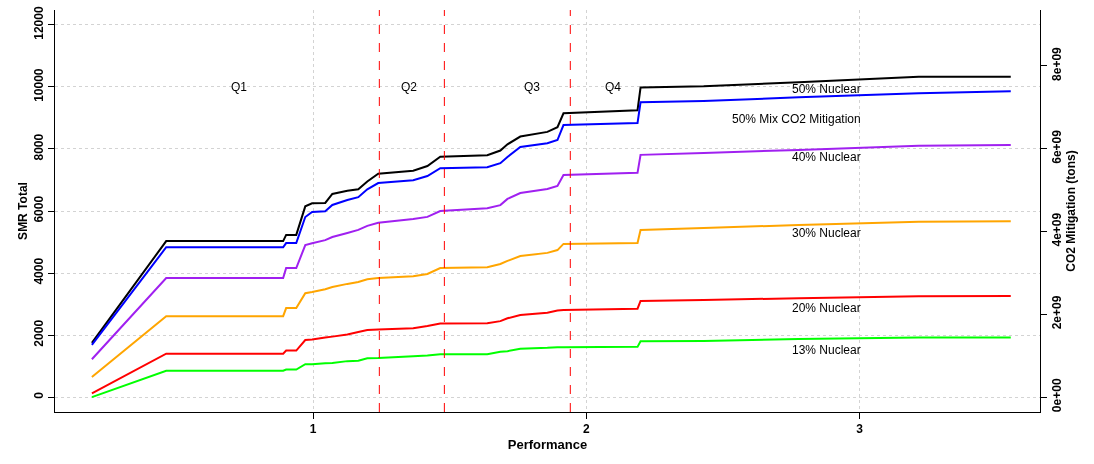 This screenshot has height=464, width=1094. What do you see at coordinates (409, 87) in the screenshot?
I see `annotation: Q2` at bounding box center [409, 87].